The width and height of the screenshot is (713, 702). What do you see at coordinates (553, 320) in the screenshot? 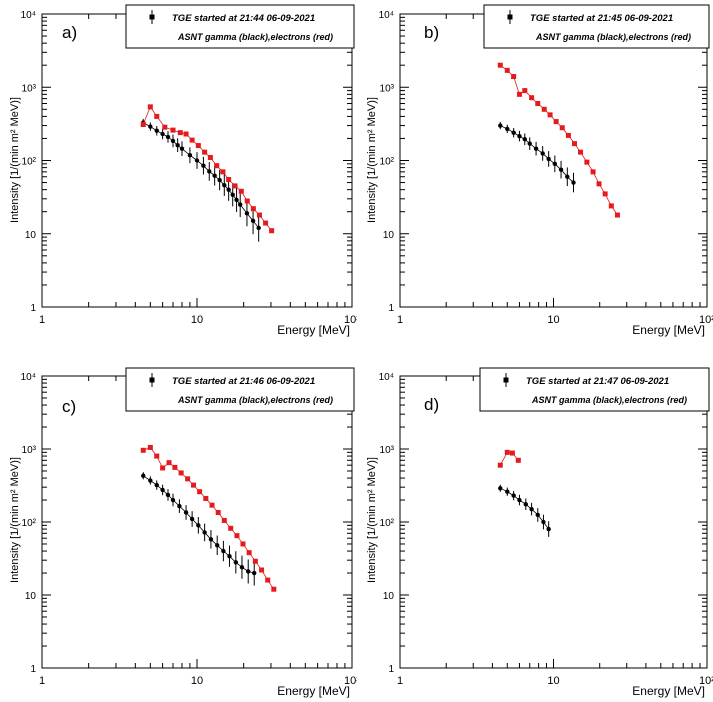
I see `x-tick-label: 10` at bounding box center [553, 320].